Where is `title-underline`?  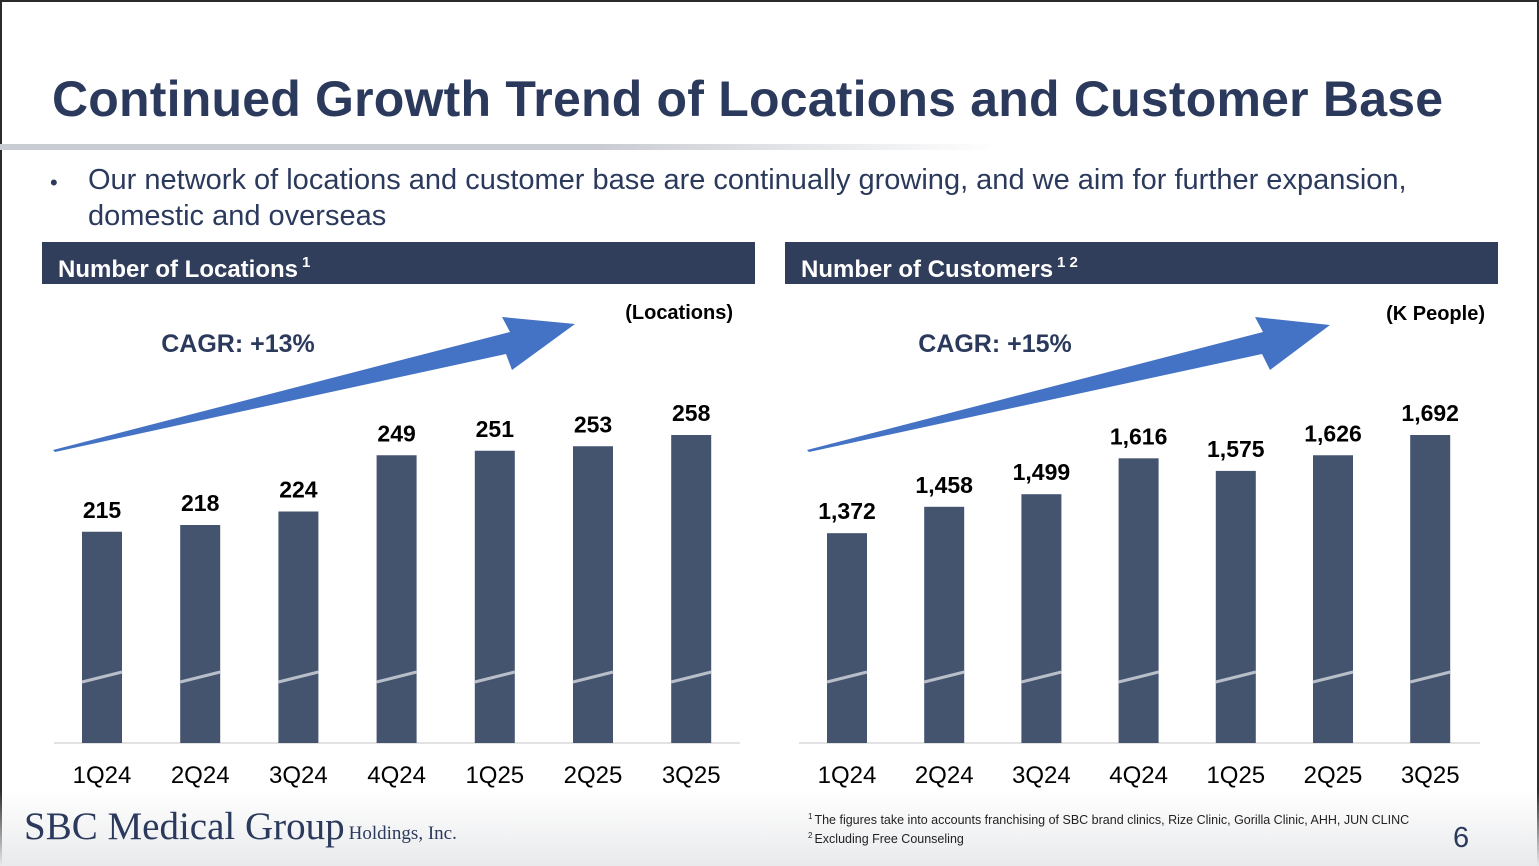 title-underline is located at coordinates (500, 147).